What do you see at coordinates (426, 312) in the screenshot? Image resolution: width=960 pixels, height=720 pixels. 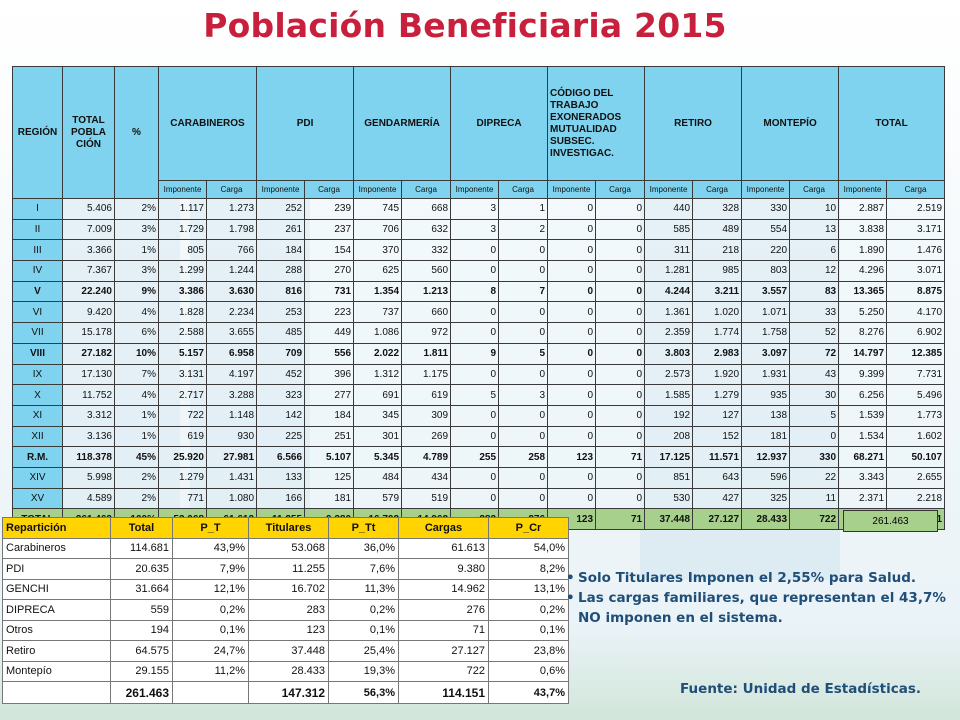 I see `value-cell: 660` at bounding box center [426, 312].